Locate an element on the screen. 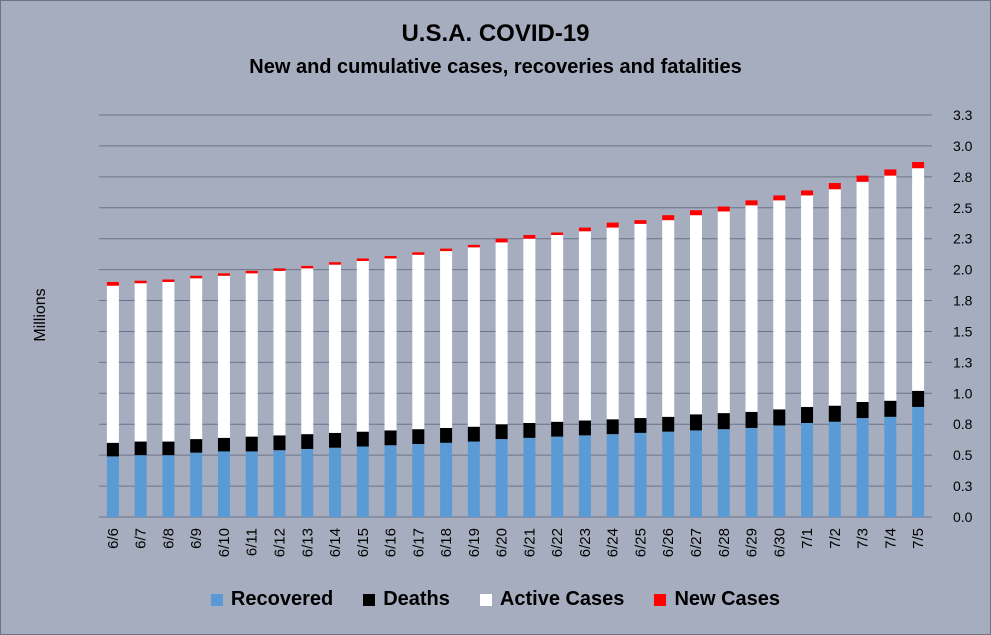  x-tick-label: 6/7 is located at coordinates (141, 538).